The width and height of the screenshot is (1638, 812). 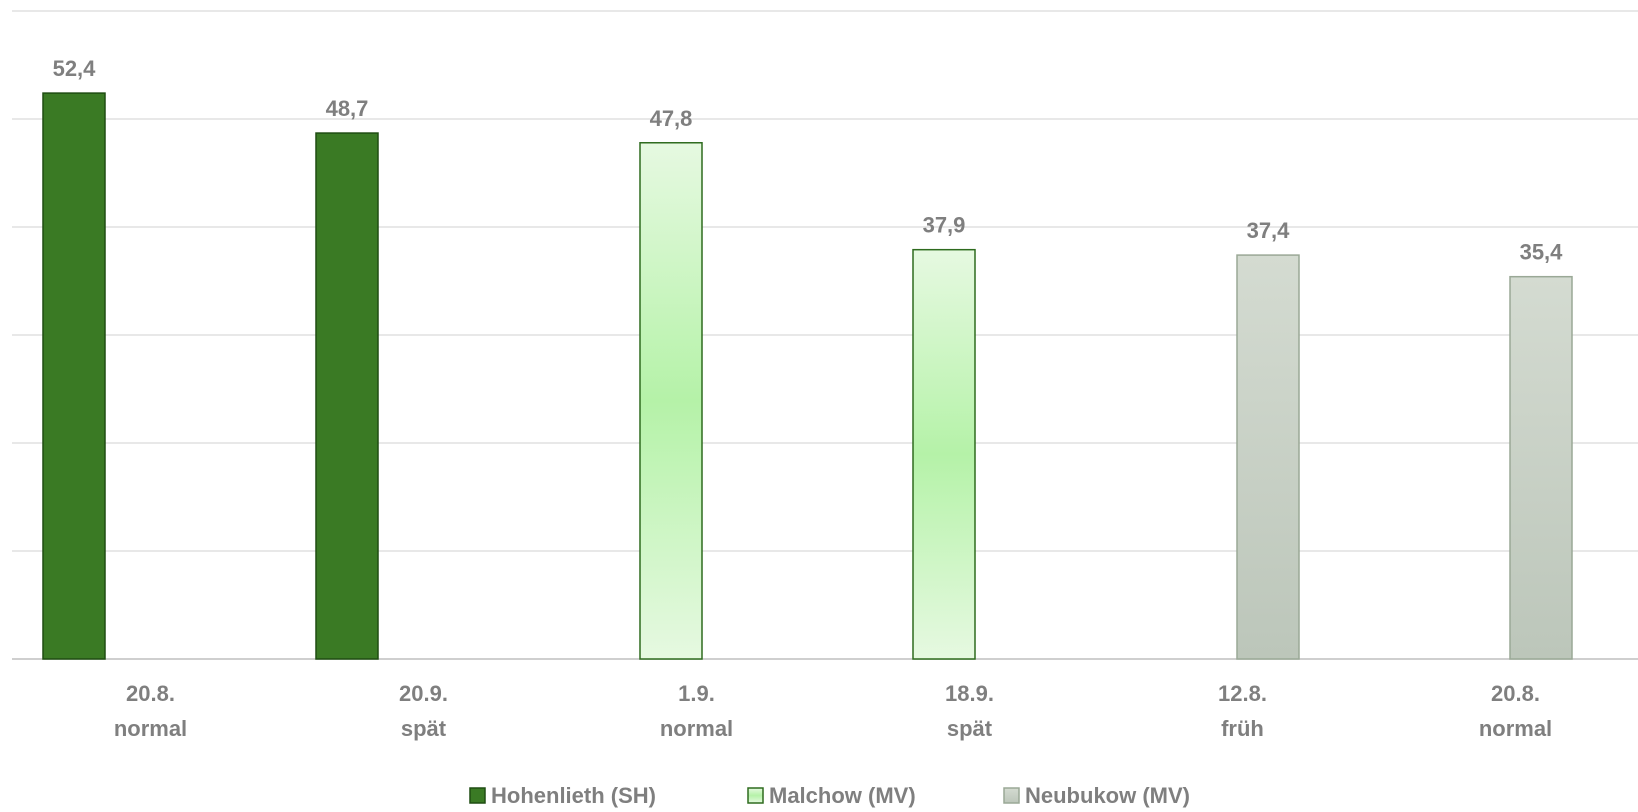 What do you see at coordinates (423, 693) in the screenshot?
I see `category-label-date: 20.9.` at bounding box center [423, 693].